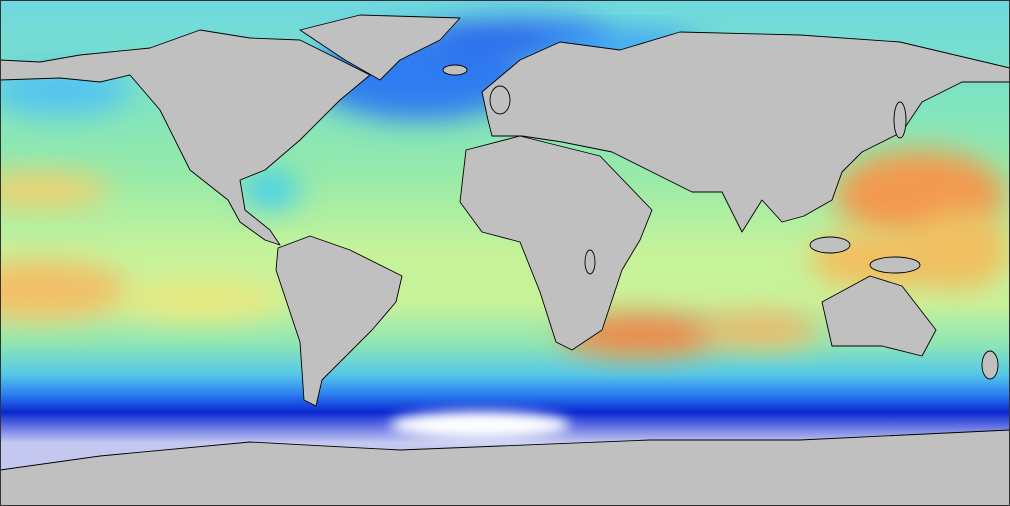 The width and height of the screenshot is (1010, 506). I want to click on britain, so click(500, 100).